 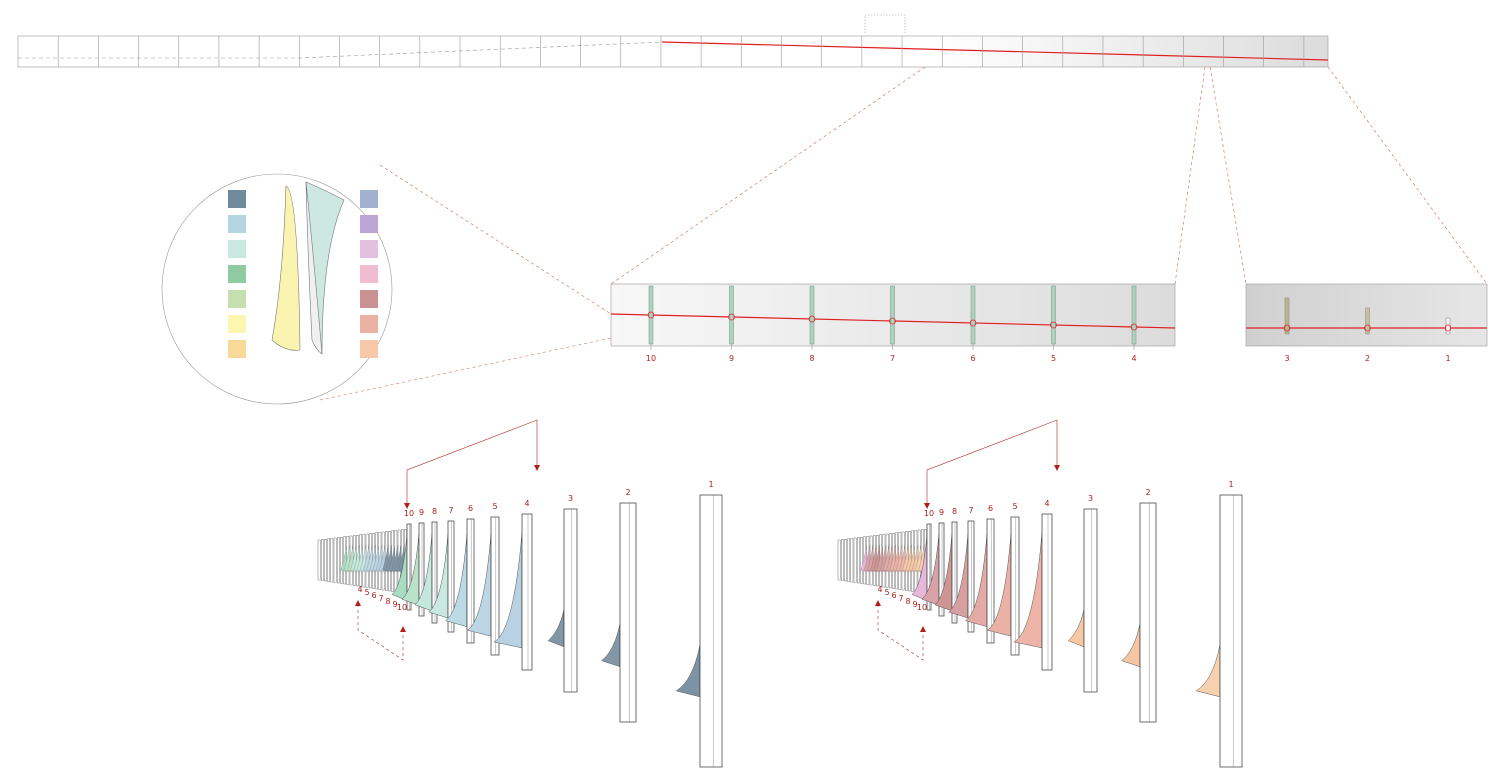 I want to click on detail-circle, so click(x=277, y=289).